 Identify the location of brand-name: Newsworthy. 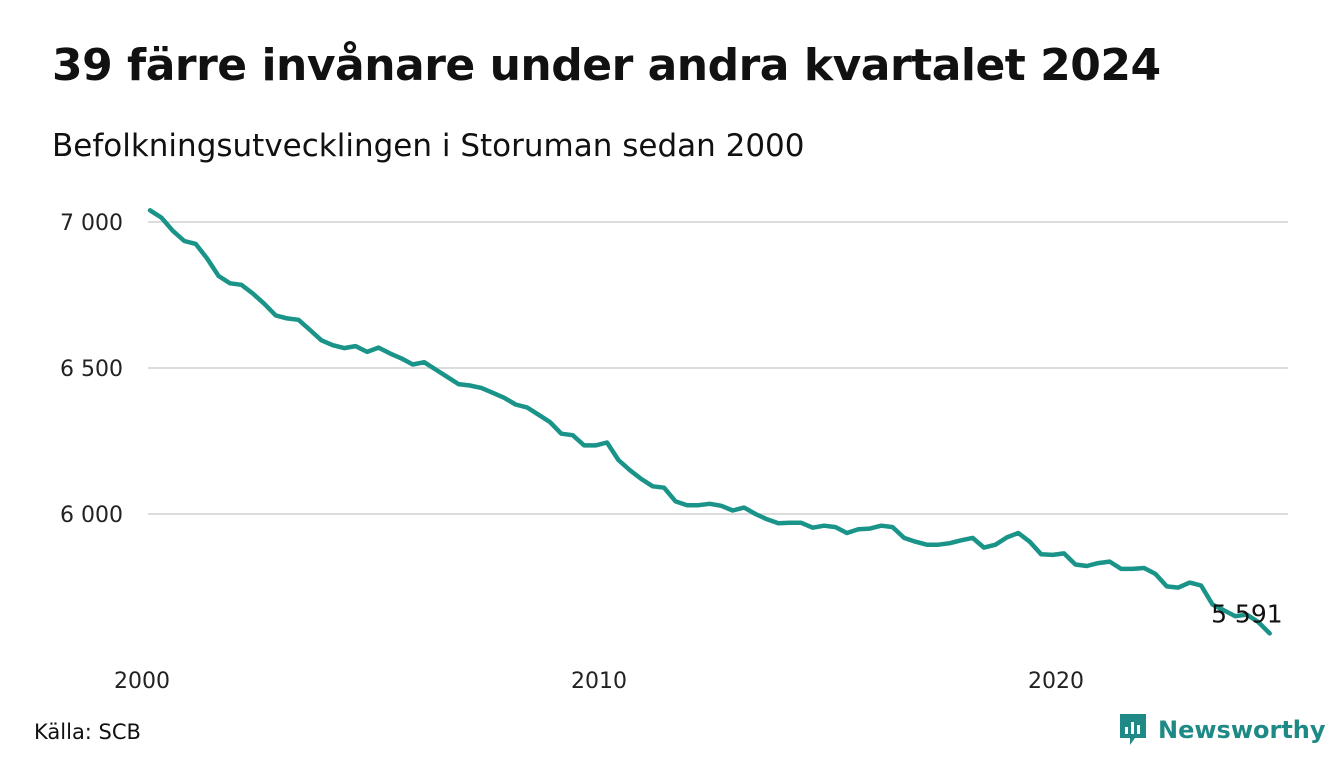
(1242, 730).